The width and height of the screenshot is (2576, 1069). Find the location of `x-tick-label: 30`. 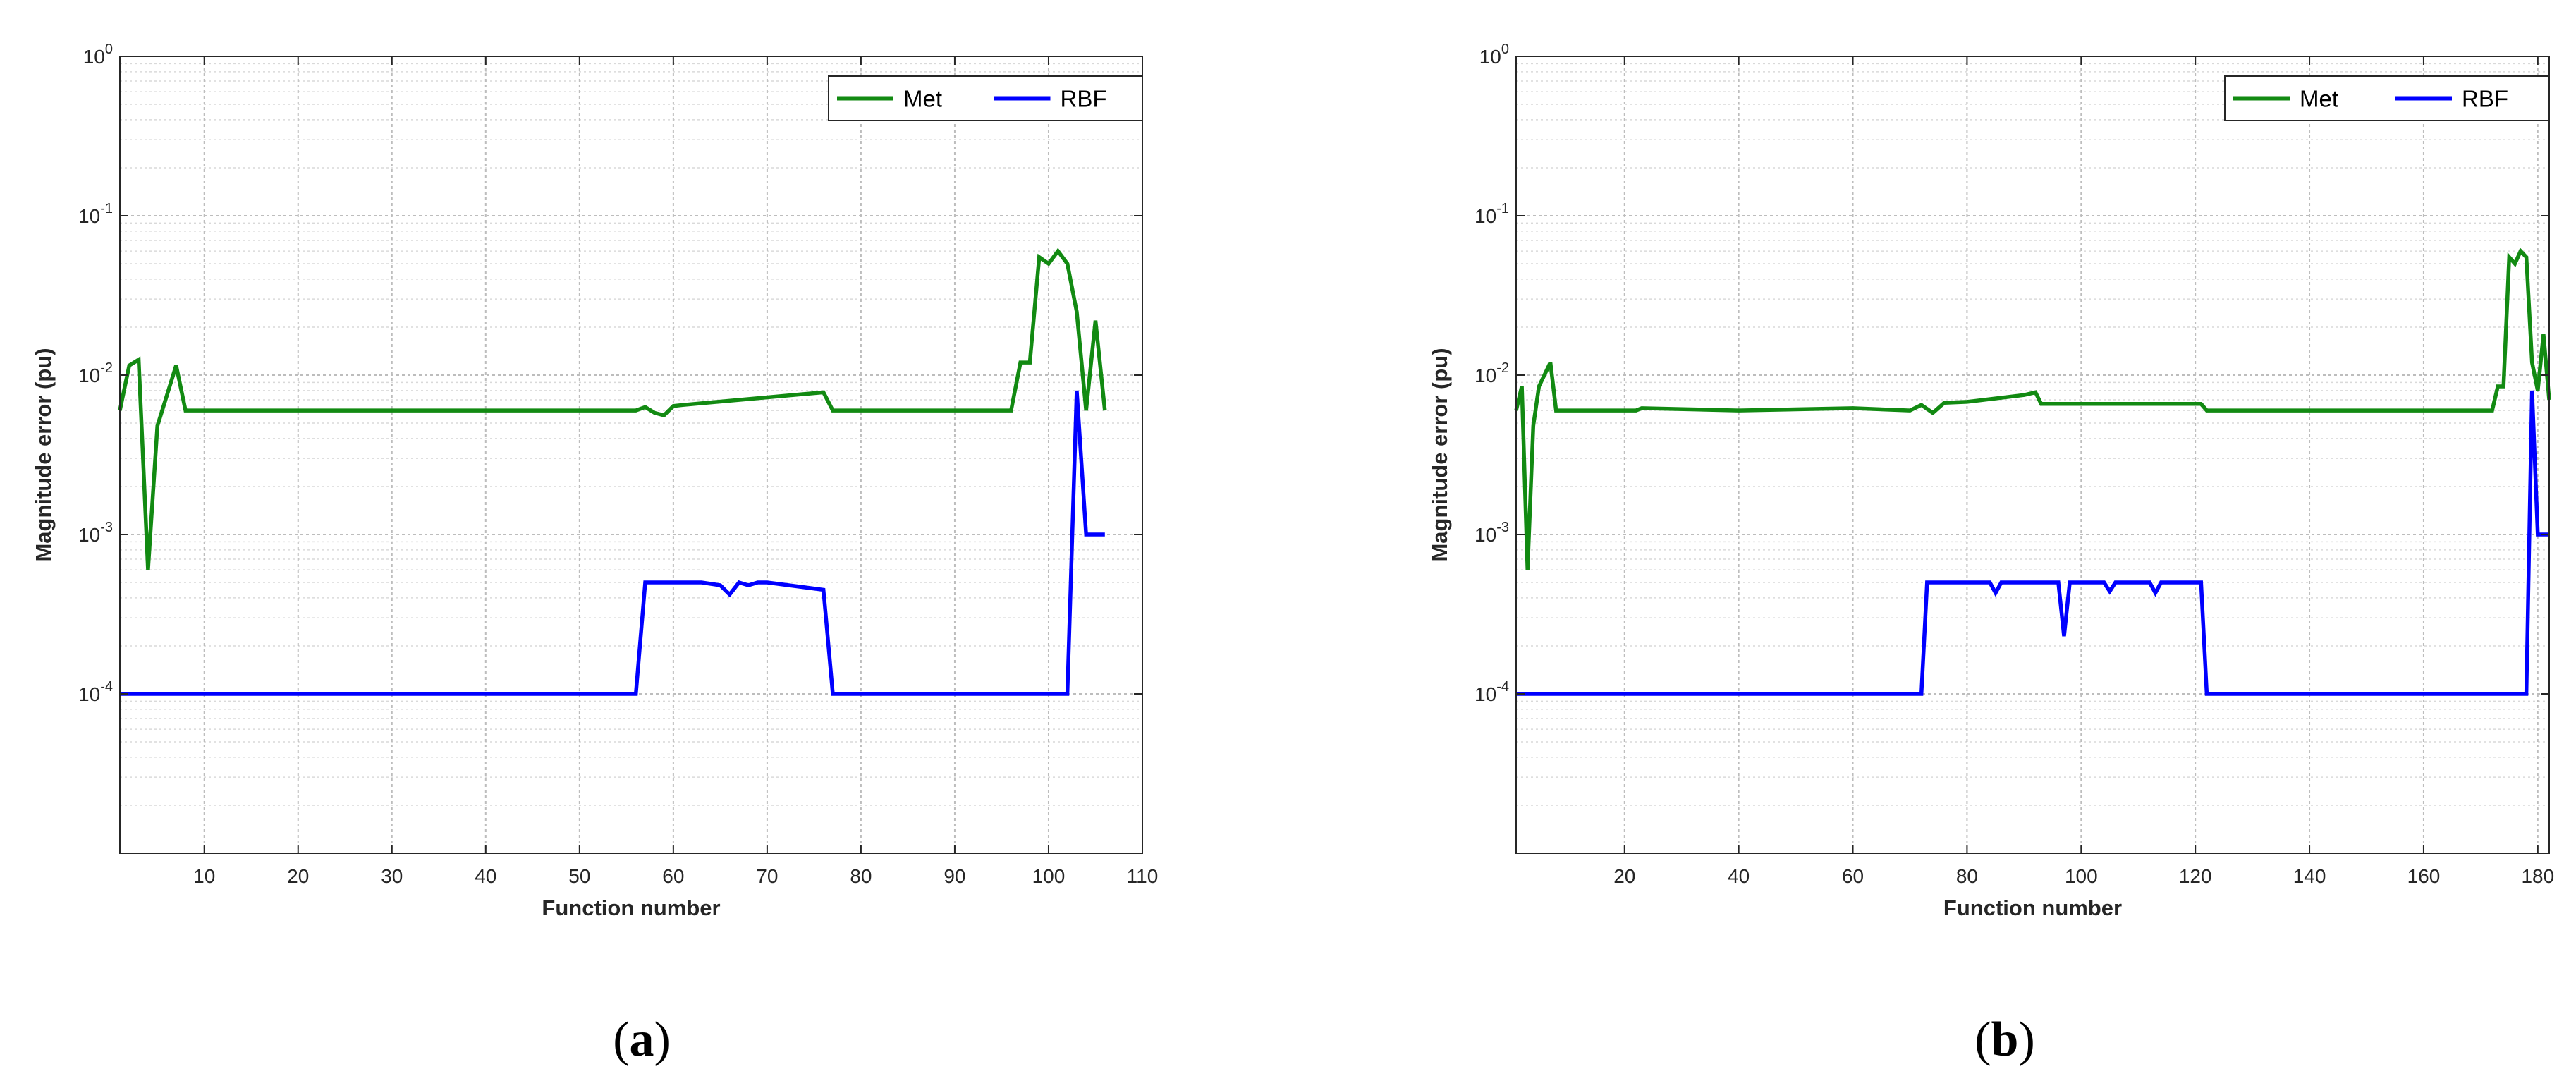

x-tick-label: 30 is located at coordinates (392, 876).